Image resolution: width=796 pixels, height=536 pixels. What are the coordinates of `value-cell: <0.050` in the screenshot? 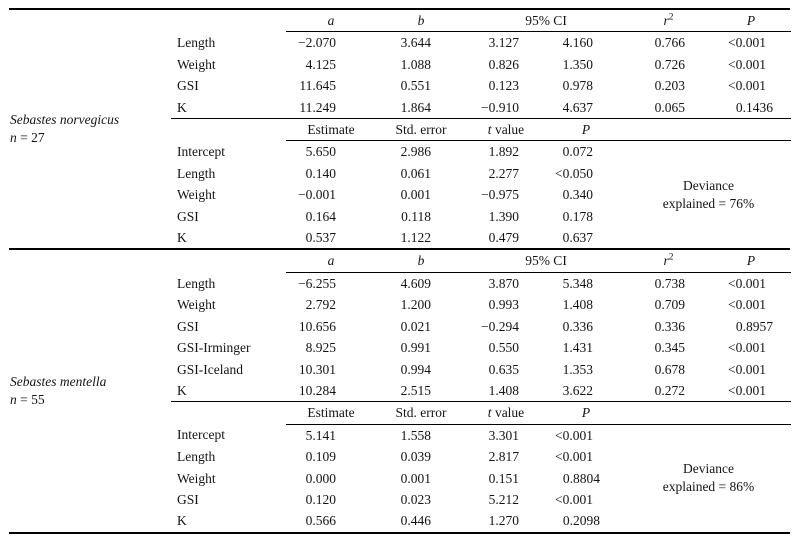 It's located at (574, 173).